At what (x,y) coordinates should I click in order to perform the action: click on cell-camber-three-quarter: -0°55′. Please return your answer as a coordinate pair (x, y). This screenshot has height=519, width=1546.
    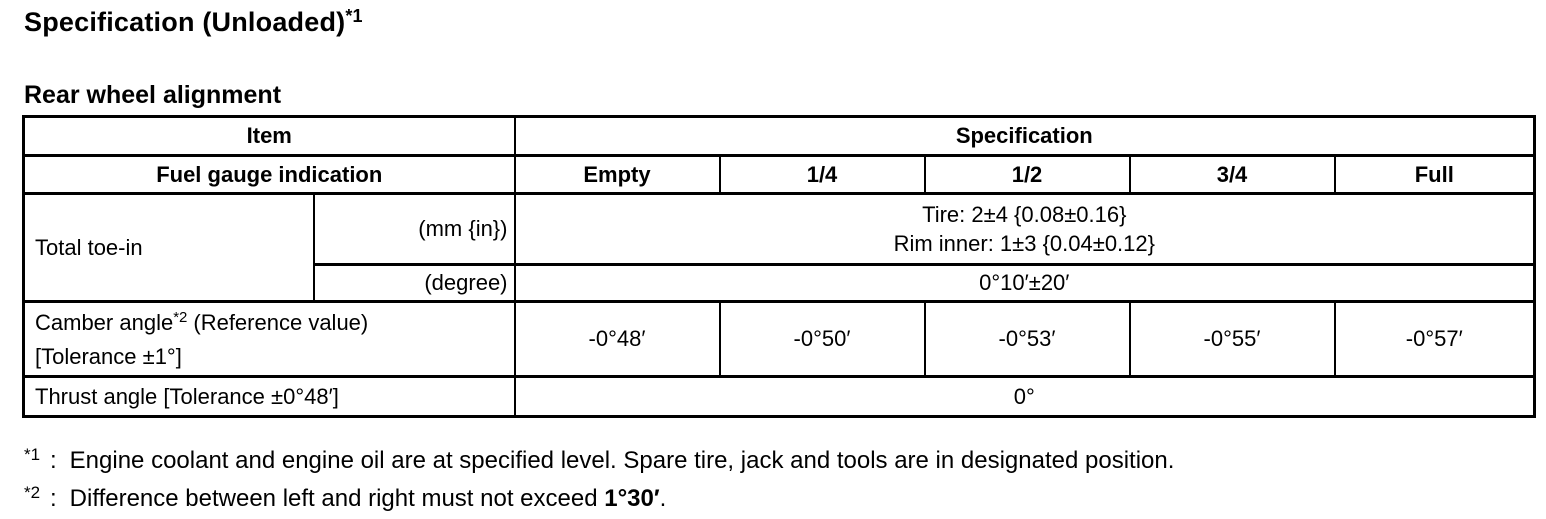
    Looking at the image, I should click on (1232, 339).